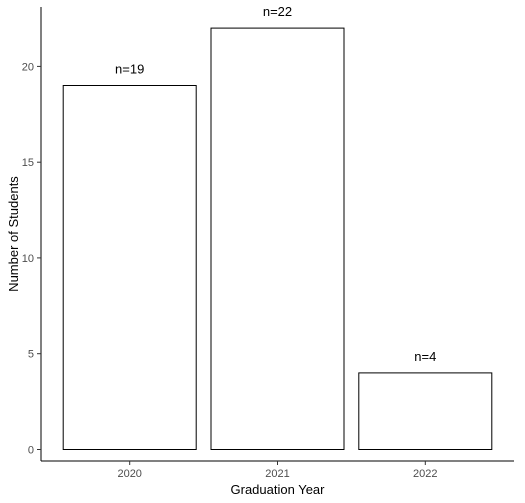 This screenshot has width=525, height=503. I want to click on x-tick-label-2022: 2022, so click(425, 474).